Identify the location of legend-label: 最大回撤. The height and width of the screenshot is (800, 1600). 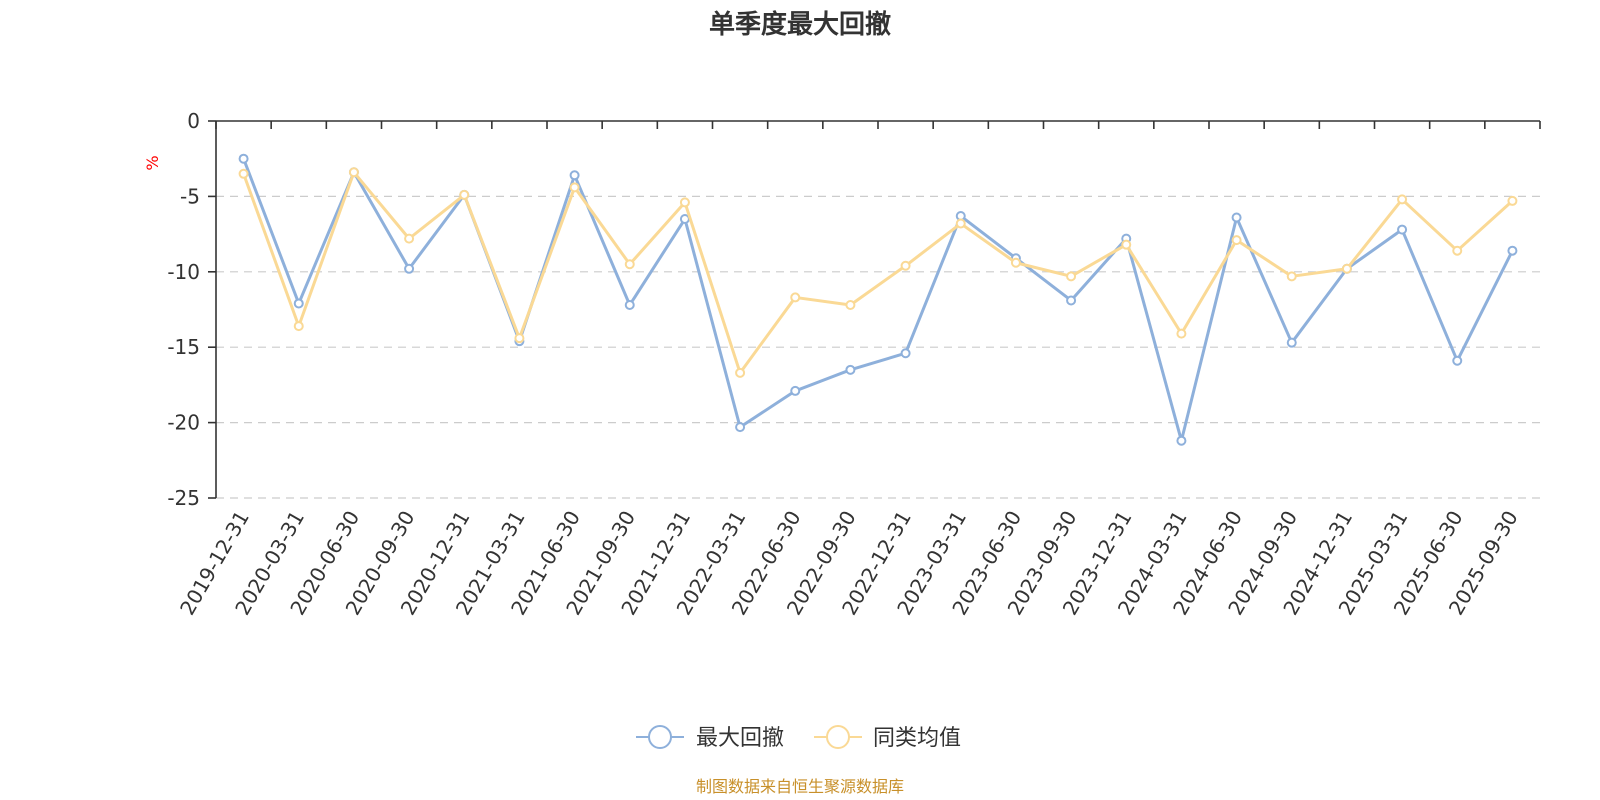
(740, 738).